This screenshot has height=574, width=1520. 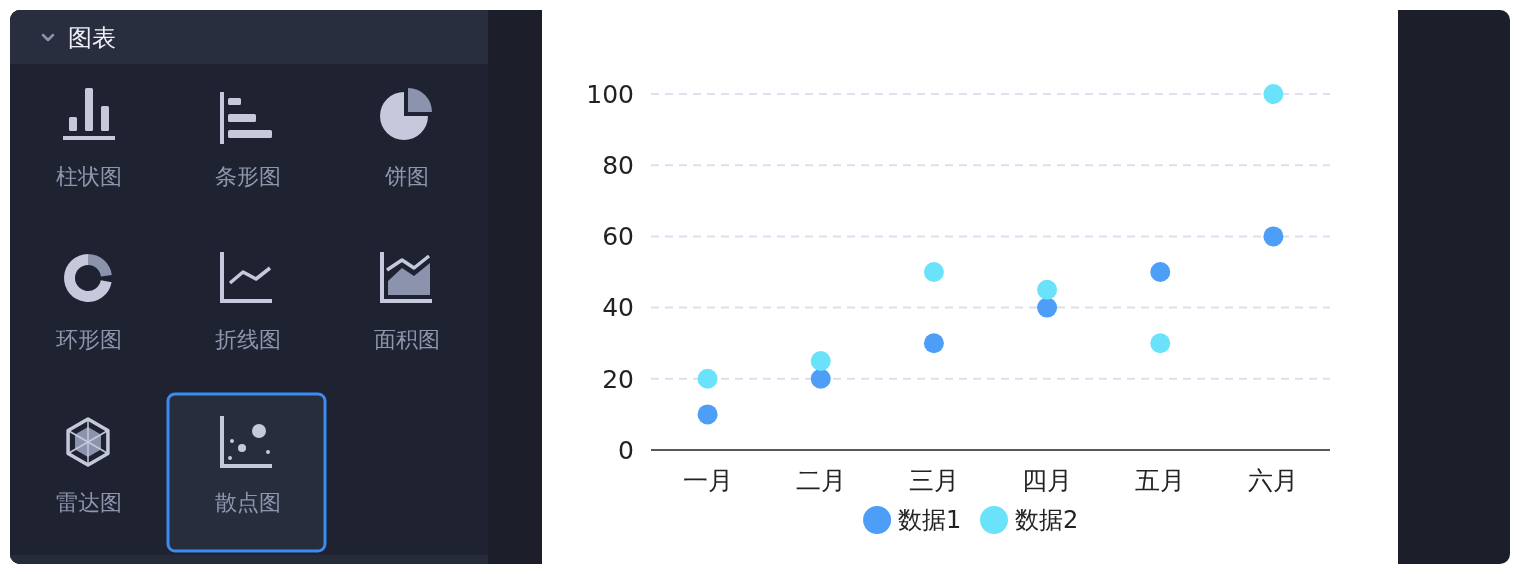 I want to click on text: 面积图, so click(x=407, y=339).